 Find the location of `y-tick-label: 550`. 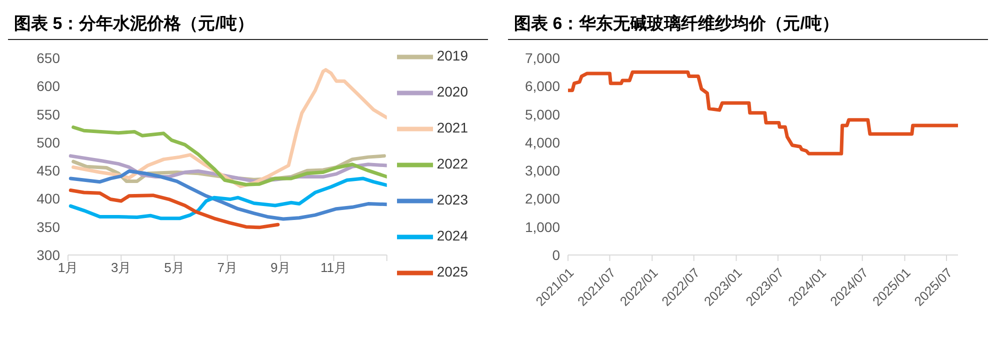

y-tick-label: 550 is located at coordinates (48, 114).